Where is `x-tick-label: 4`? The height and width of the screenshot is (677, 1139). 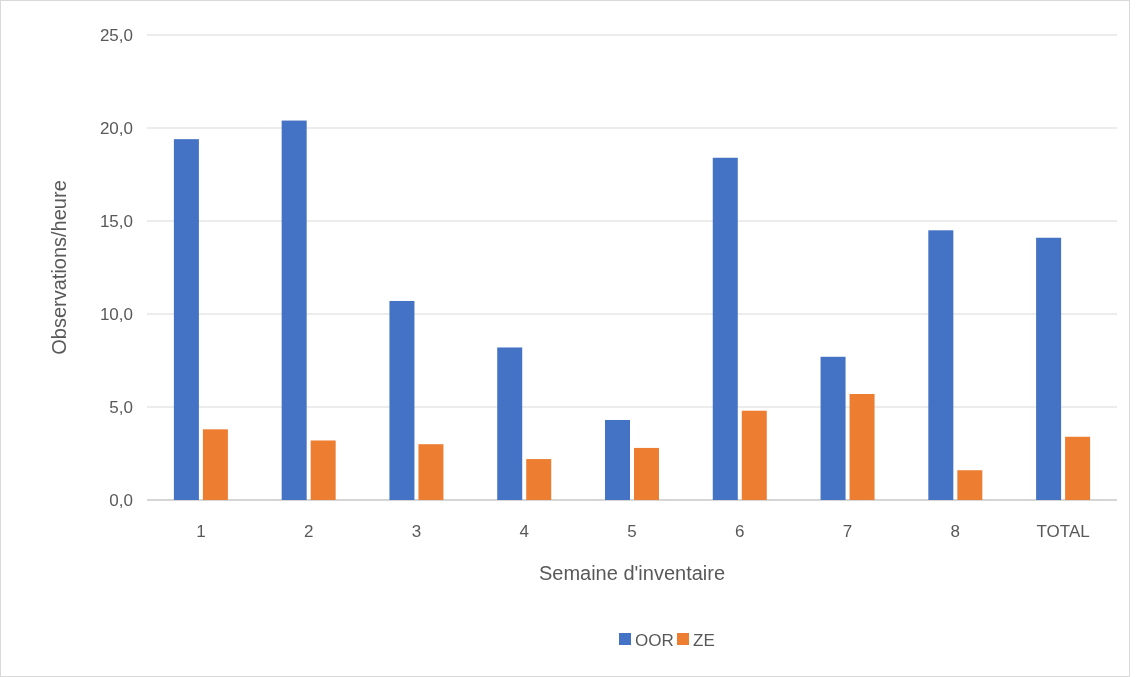
x-tick-label: 4 is located at coordinates (524, 531).